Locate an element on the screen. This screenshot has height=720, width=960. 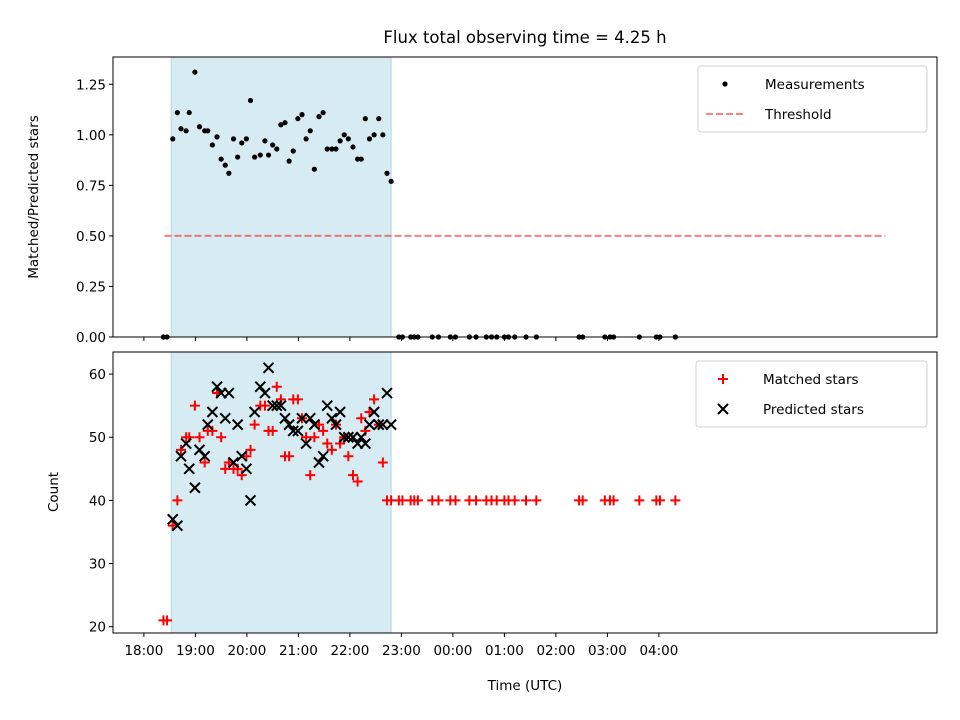
x-tick-label: 04:00 is located at coordinates (658, 651).